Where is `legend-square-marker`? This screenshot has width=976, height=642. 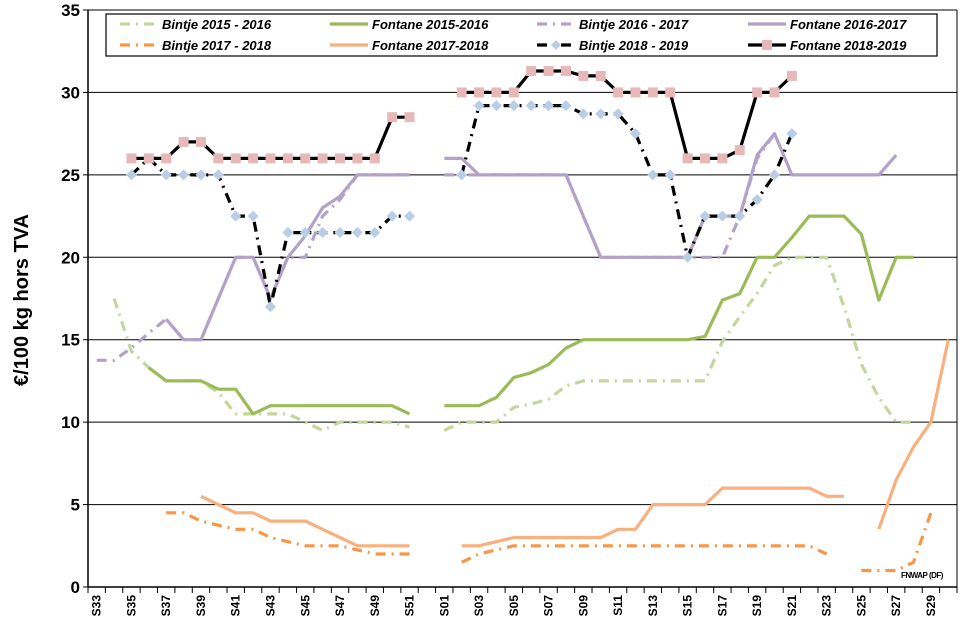 legend-square-marker is located at coordinates (767, 45).